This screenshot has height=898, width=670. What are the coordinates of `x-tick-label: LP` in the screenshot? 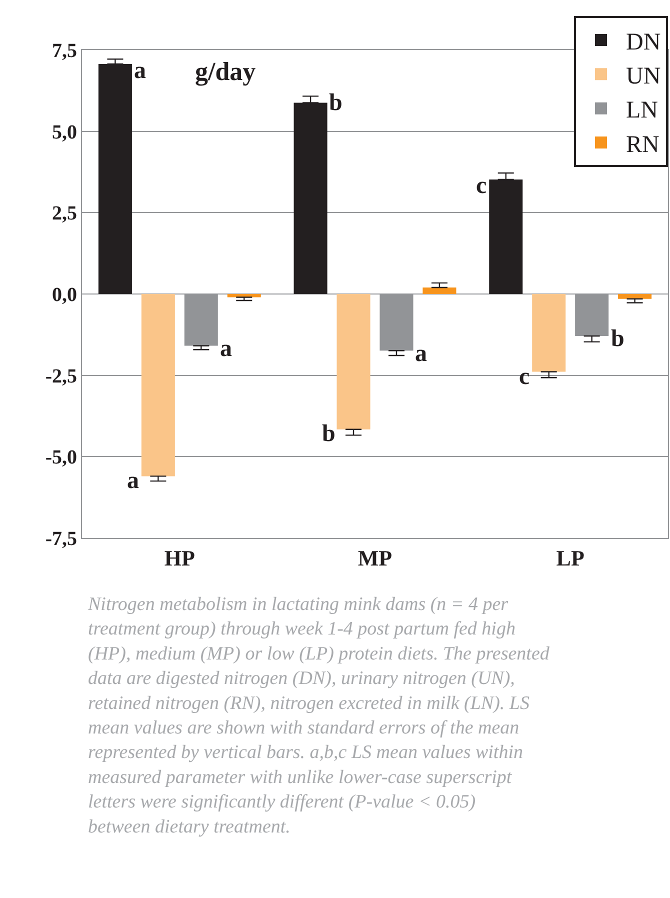 It's located at (570, 557).